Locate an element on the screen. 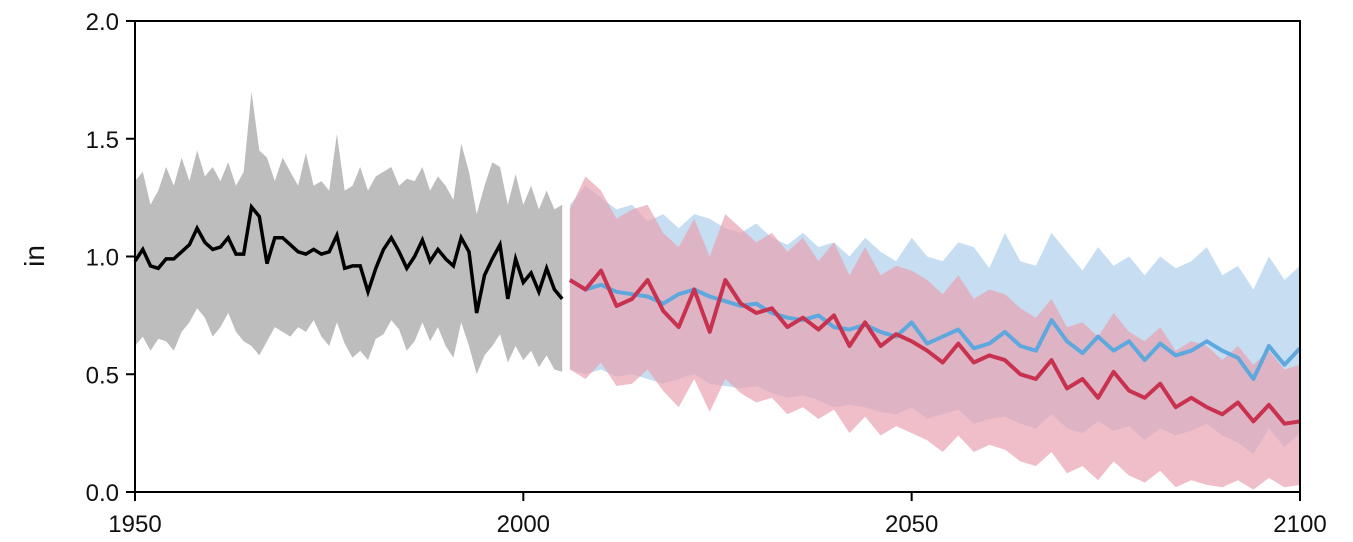 This screenshot has width=1353, height=542. y-tick-label-0.5: 0.5 is located at coordinates (102, 375).